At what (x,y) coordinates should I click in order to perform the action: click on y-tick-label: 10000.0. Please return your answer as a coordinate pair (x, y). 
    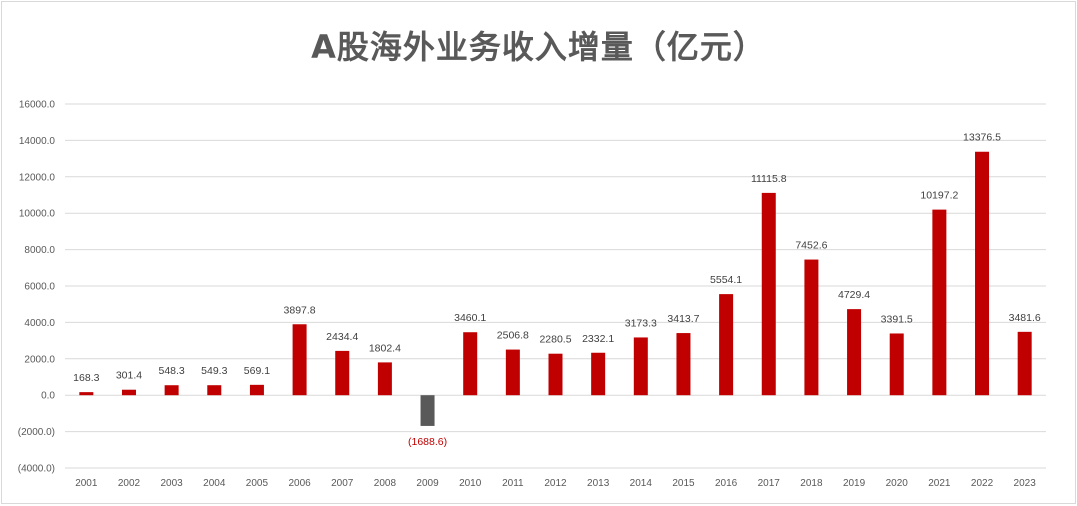
    Looking at the image, I should click on (37, 214).